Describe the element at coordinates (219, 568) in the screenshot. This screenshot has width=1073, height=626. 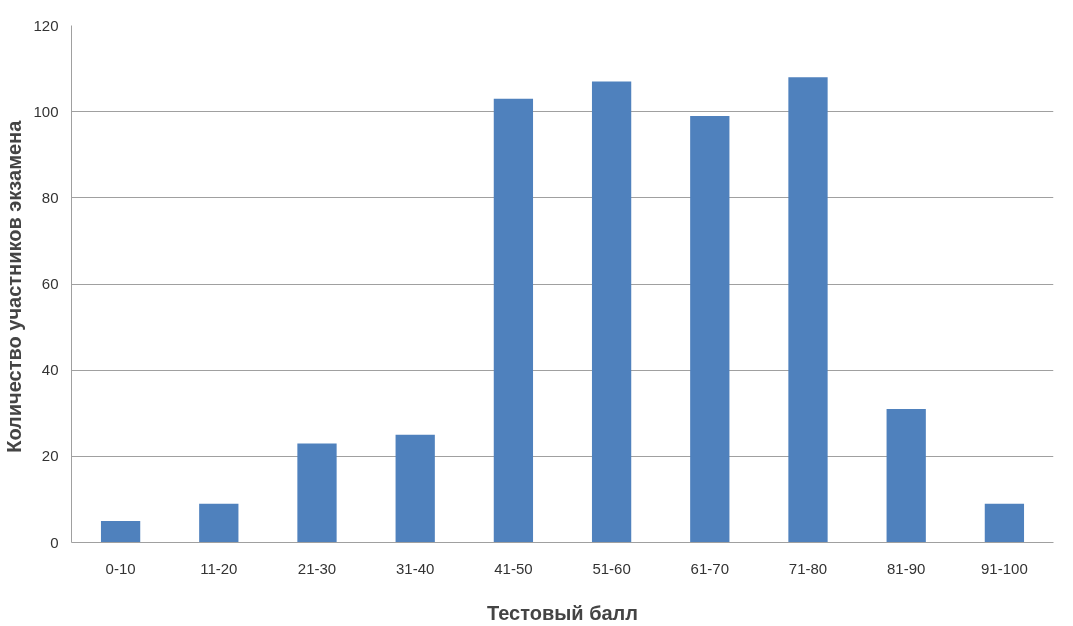
I see `x-tick-label: 11-20` at that location.